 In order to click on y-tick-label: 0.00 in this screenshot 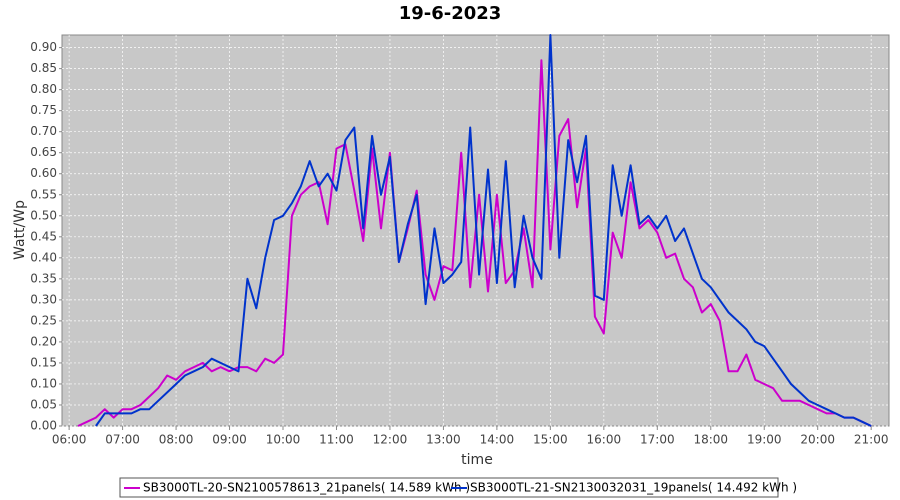, I will do `click(43, 426)`.